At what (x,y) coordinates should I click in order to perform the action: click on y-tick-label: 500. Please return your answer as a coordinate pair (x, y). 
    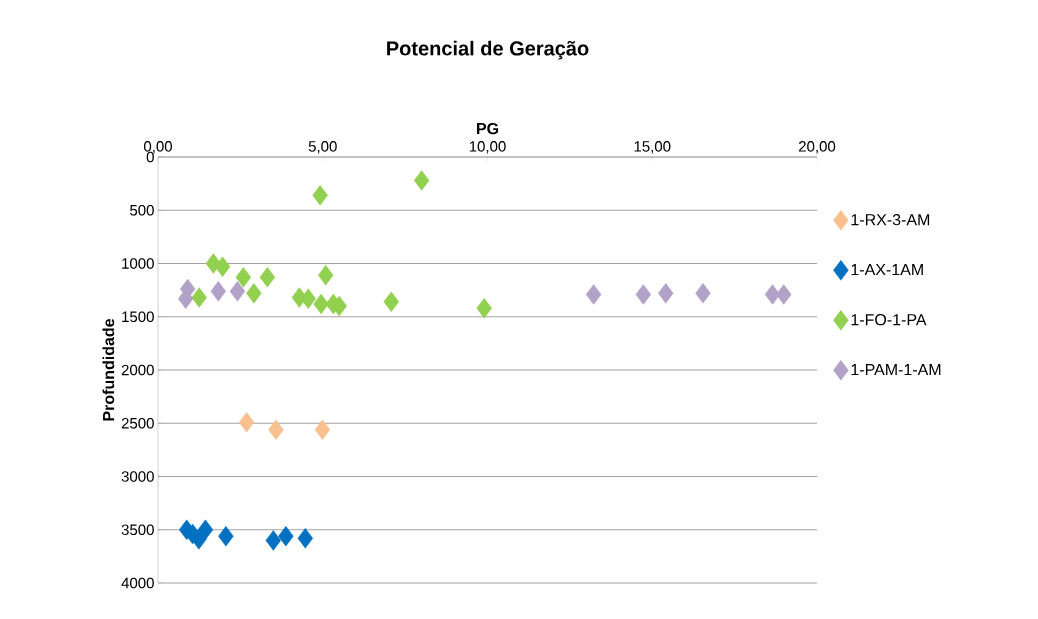
    Looking at the image, I should click on (142, 210).